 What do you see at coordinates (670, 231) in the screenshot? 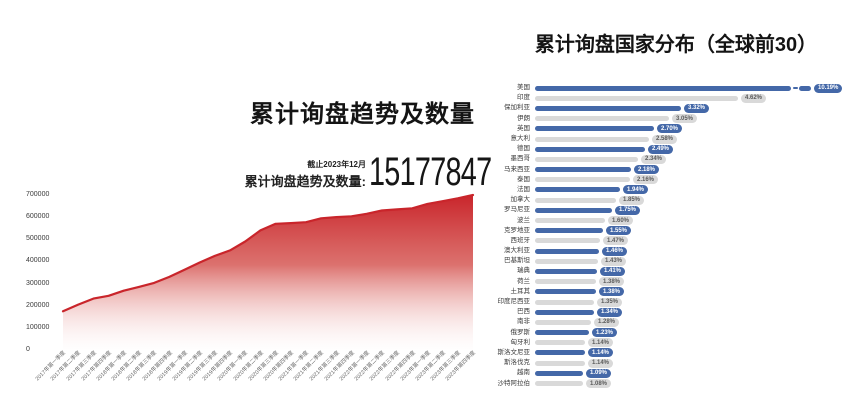
I see `bar-row: 克罗地亚 1.55%` at bounding box center [670, 231].